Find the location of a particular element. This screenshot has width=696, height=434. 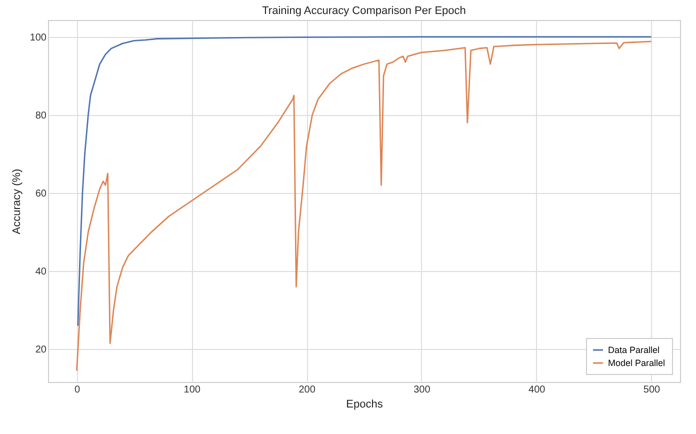

chart-title: Training Accuracy Comparison Per Epoch is located at coordinates (364, 11).